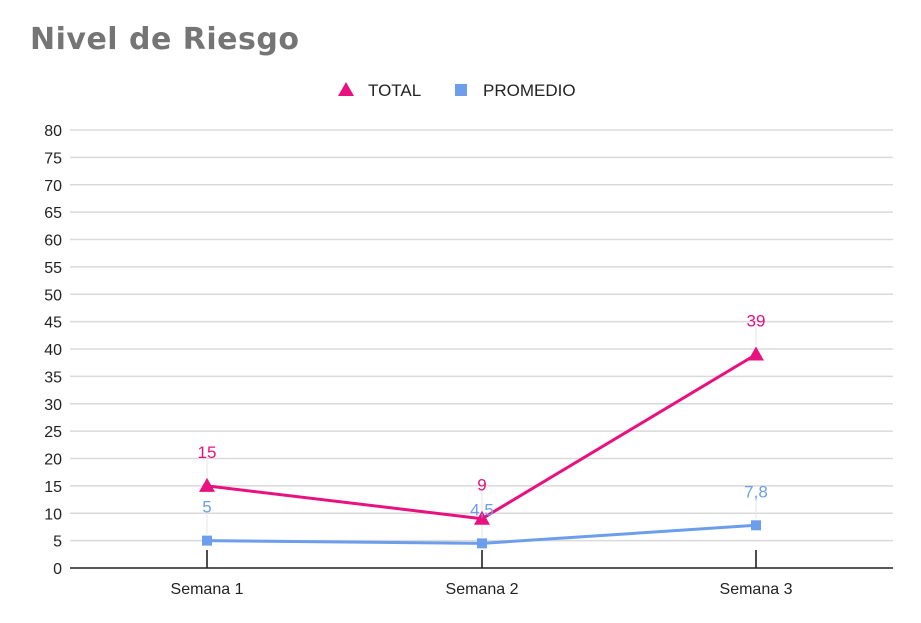 This screenshot has height=623, width=921. What do you see at coordinates (461, 90) in the screenshot?
I see `legend-marker-promedio` at bounding box center [461, 90].